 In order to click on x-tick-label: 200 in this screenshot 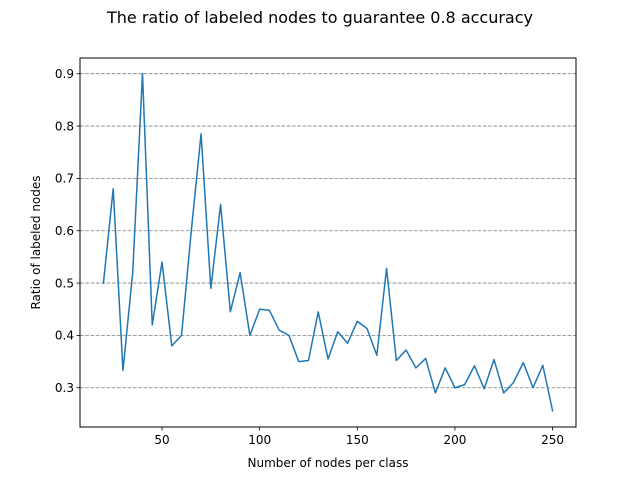, I will do `click(454, 440)`.